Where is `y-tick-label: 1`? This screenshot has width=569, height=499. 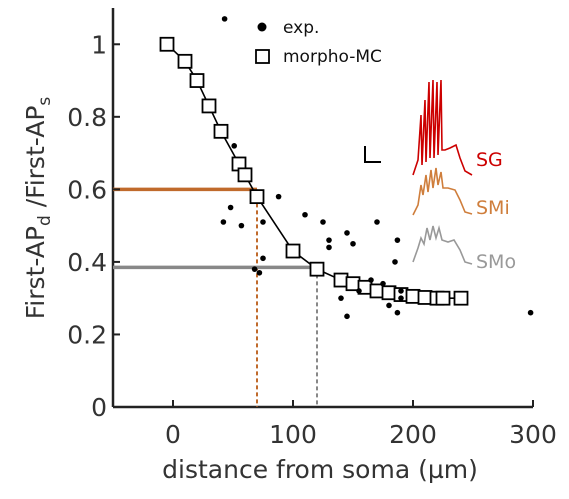 y-tick-label: 1 is located at coordinates (99, 44).